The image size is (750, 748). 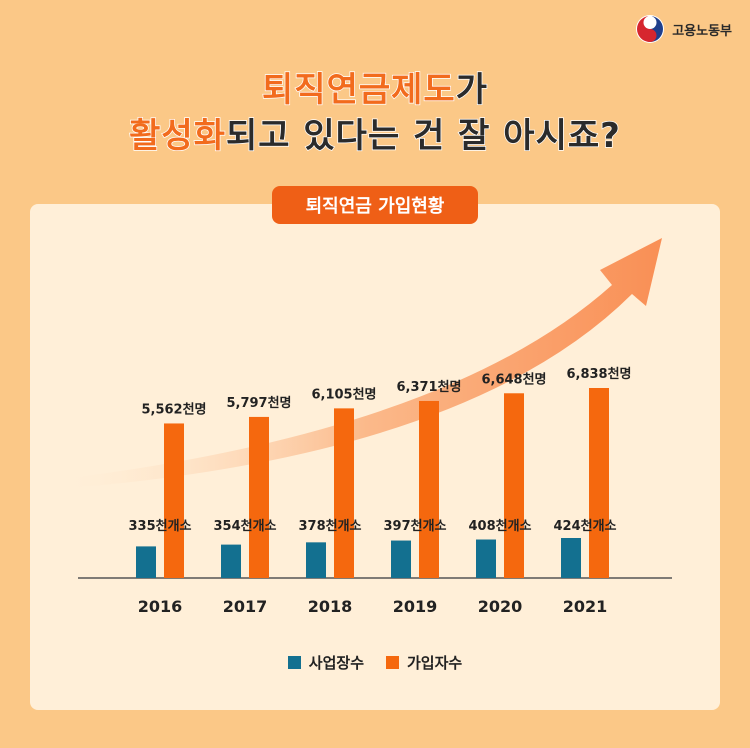 I want to click on x-tick-2019: 2019, so click(x=415, y=606).